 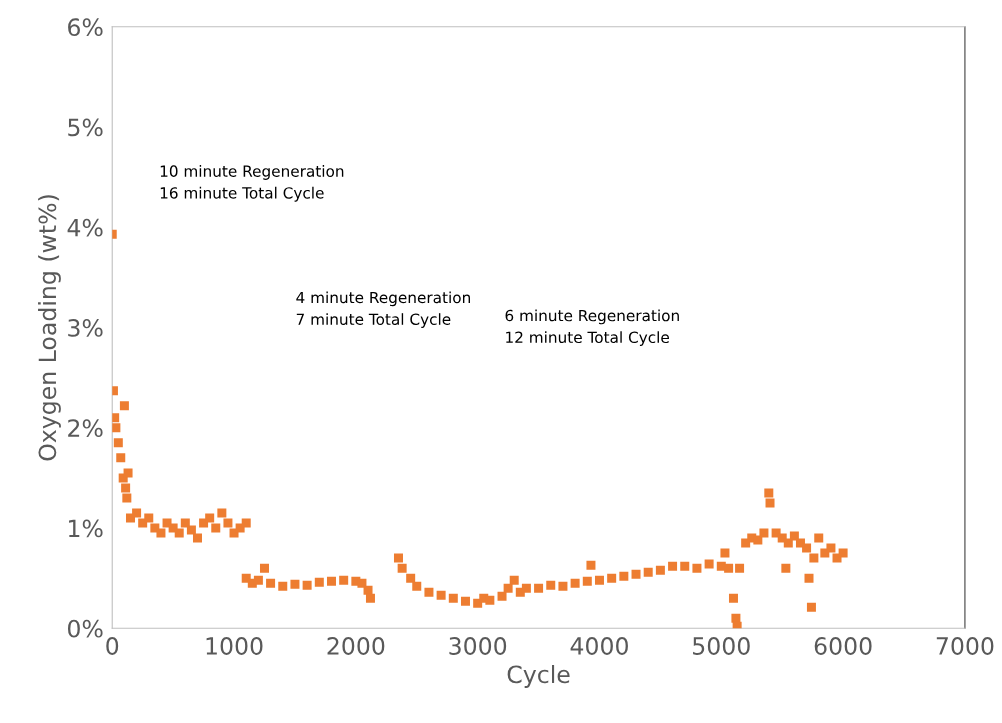 What do you see at coordinates (85, 628) in the screenshot?
I see `y-tick-label: 0%` at bounding box center [85, 628].